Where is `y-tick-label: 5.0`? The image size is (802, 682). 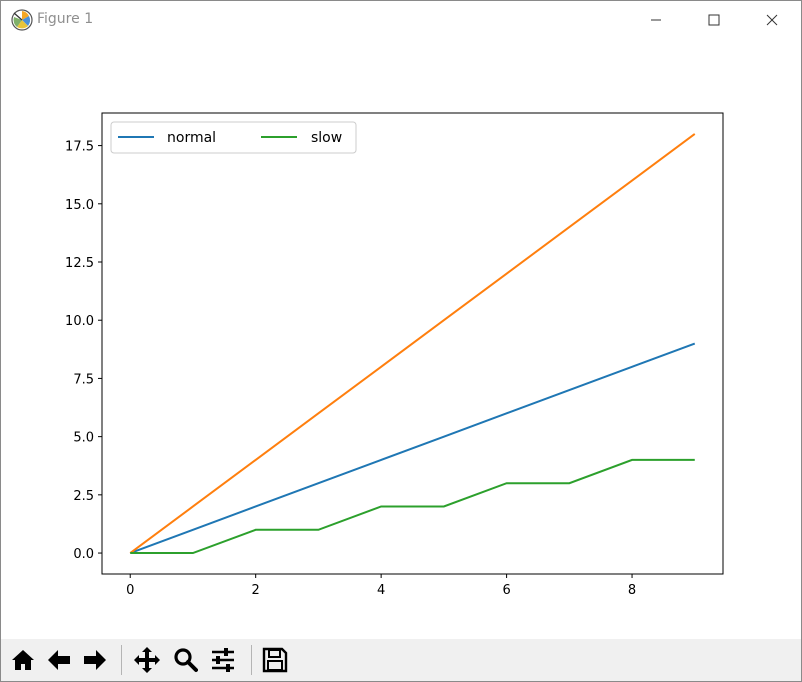
y-tick-label: 5.0 is located at coordinates (83, 438).